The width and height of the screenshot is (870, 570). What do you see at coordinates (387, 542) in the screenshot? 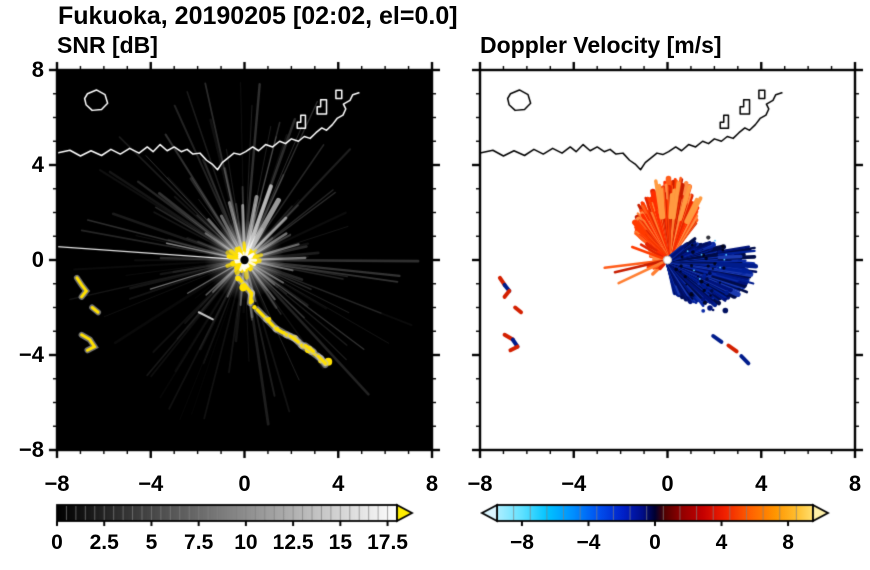
I see `colorbar-tick-label: 17.5` at bounding box center [387, 542].